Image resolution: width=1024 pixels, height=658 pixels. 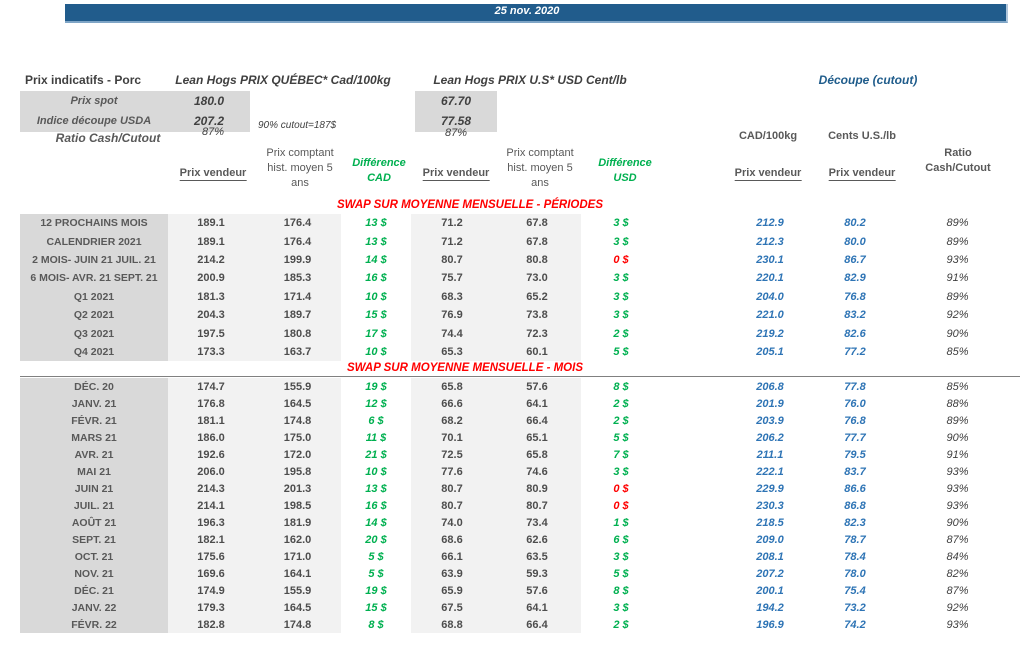 What do you see at coordinates (957, 607) in the screenshot?
I see `ratio-cash-cutout: 92%` at bounding box center [957, 607].